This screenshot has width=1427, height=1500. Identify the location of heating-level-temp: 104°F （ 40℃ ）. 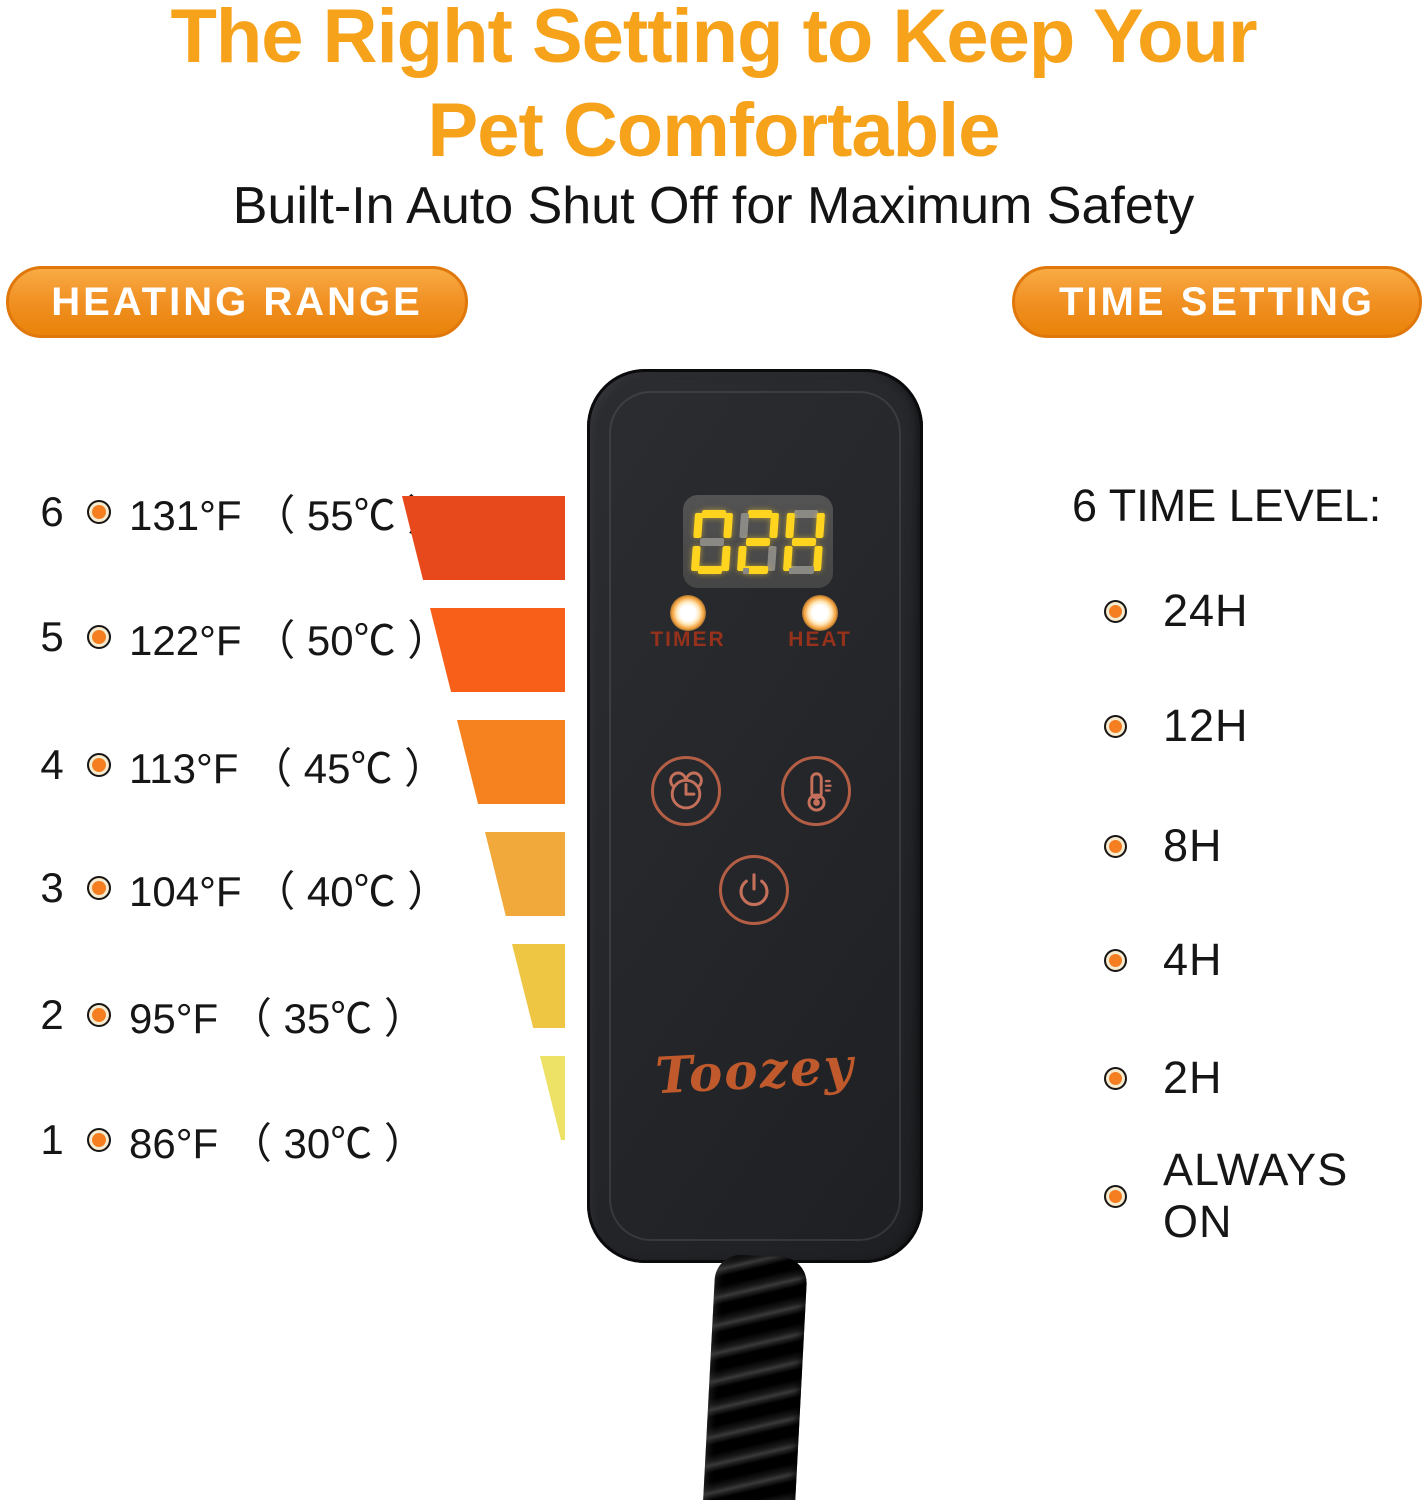
(289, 891).